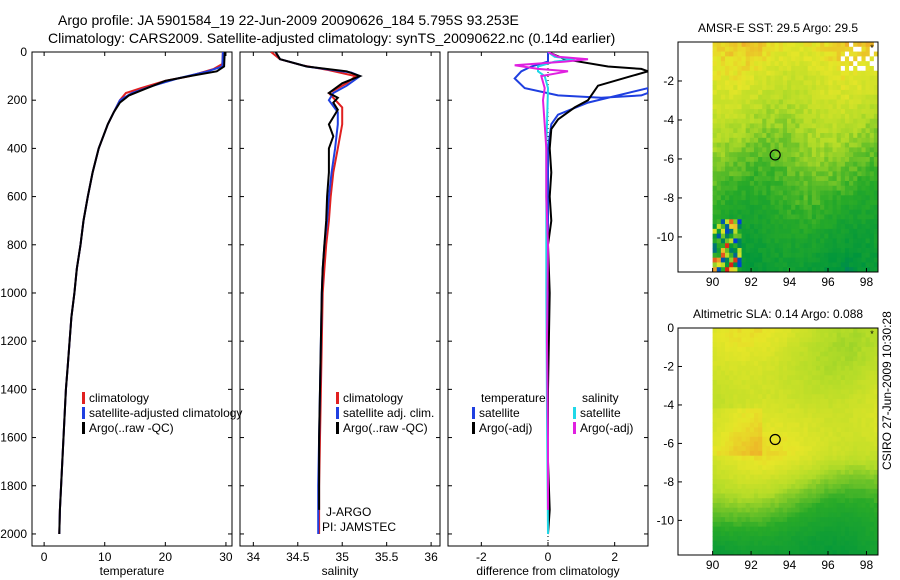  Describe the element at coordinates (499, 413) in the screenshot. I see `legend-entry-label: satellite` at that location.